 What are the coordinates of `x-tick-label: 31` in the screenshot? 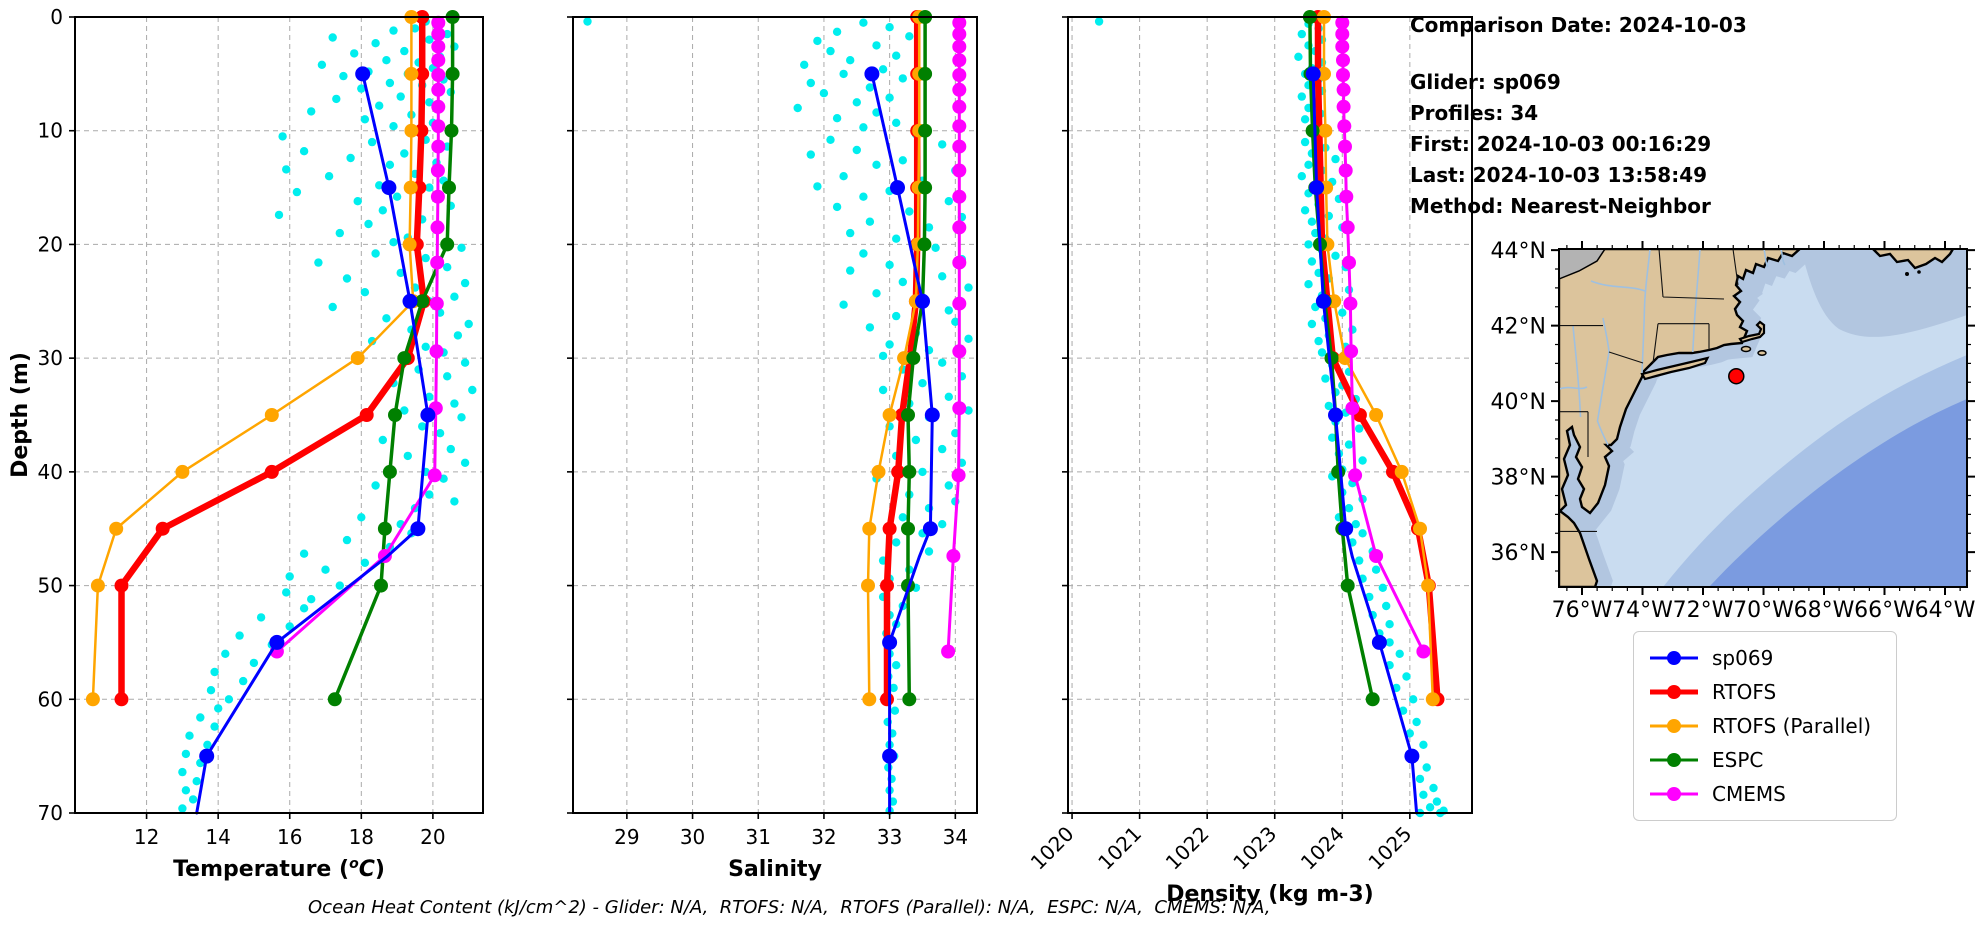 It's located at (758, 837).